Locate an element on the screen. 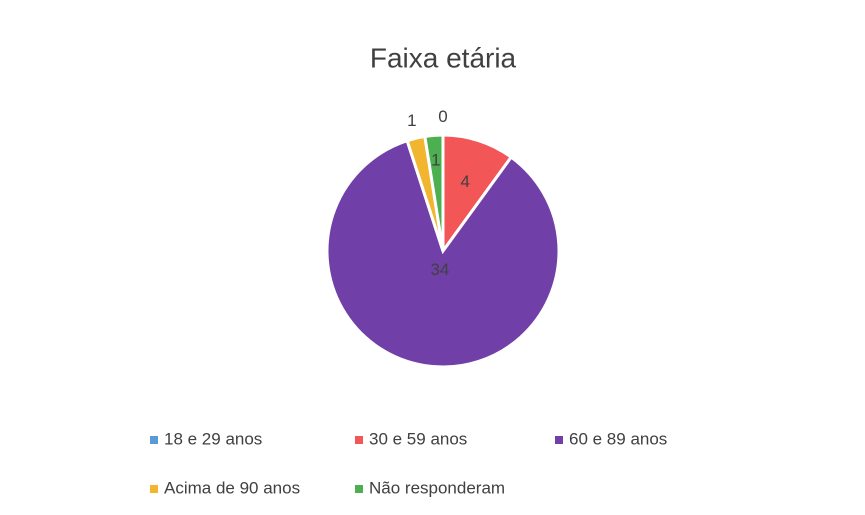 The height and width of the screenshot is (515, 865). legend-label: 18 e 29 anos is located at coordinates (213, 438).